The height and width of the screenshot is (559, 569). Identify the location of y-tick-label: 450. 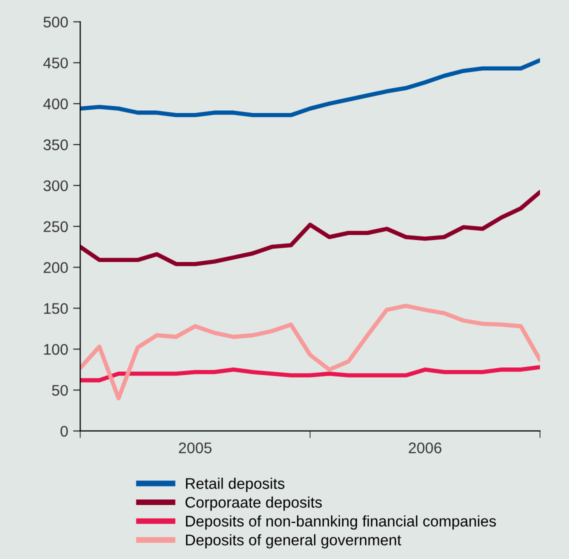
(55, 63).